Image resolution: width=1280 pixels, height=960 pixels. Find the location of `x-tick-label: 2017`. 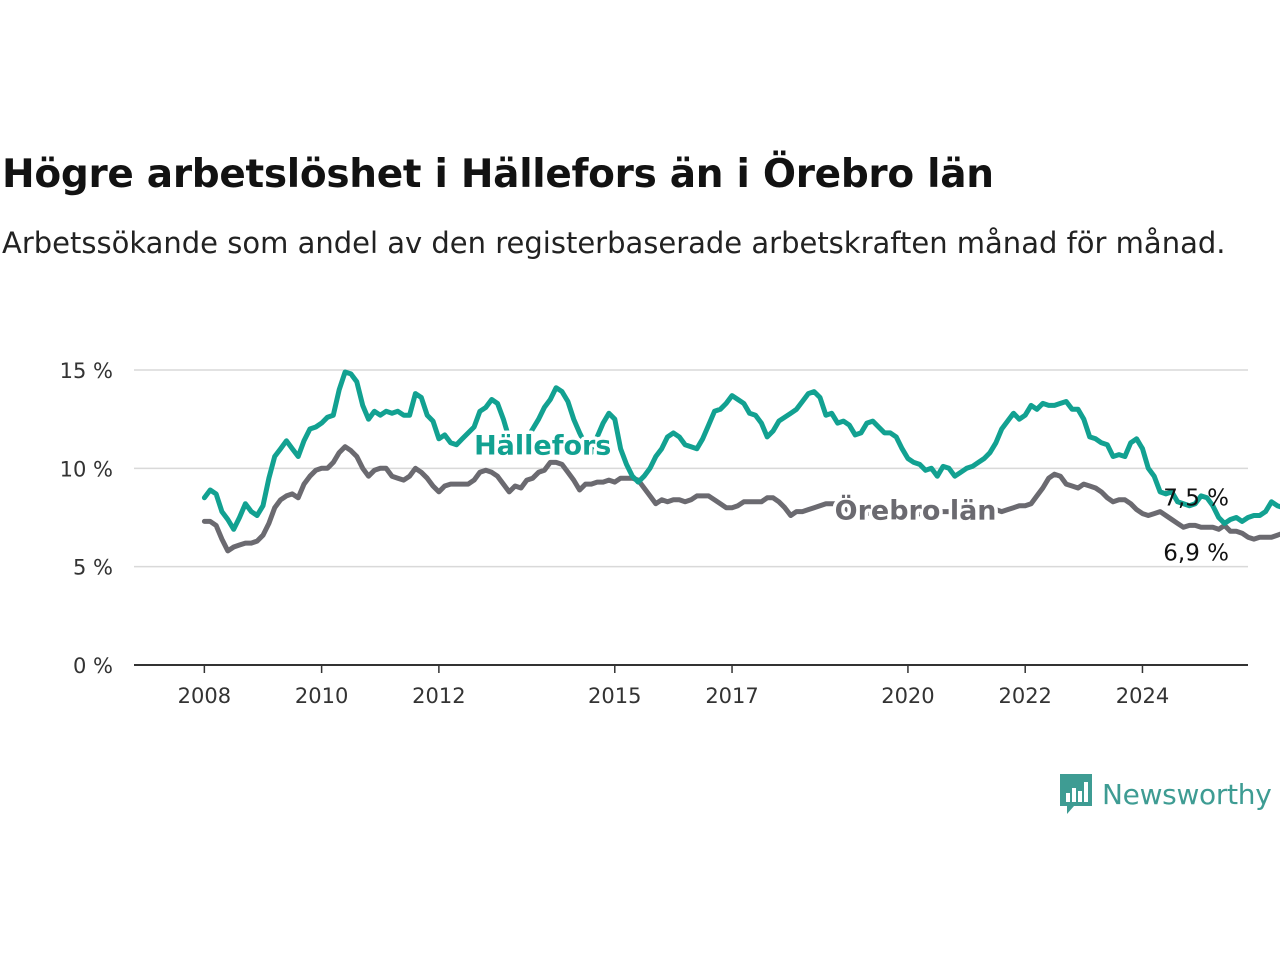

x-tick-label: 2017 is located at coordinates (731, 696).